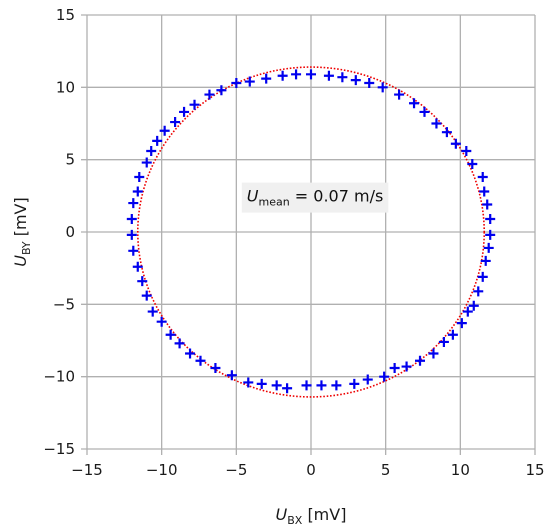  I want to click on x-tick-label: −5, so click(236, 470).